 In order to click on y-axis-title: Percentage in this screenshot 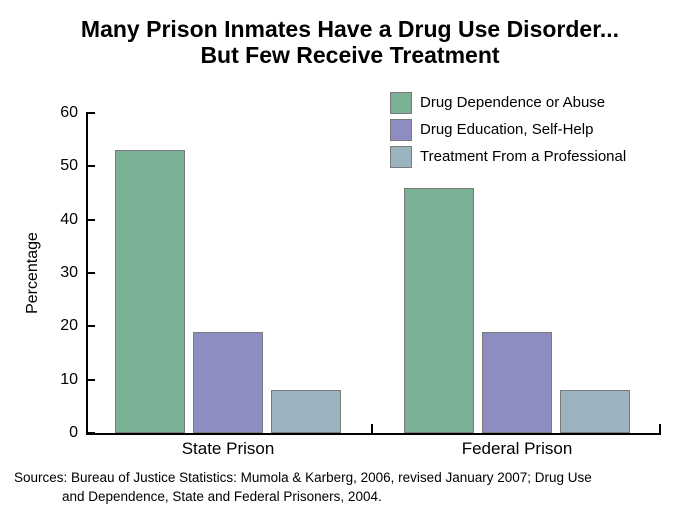, I will do `click(32, 273)`.